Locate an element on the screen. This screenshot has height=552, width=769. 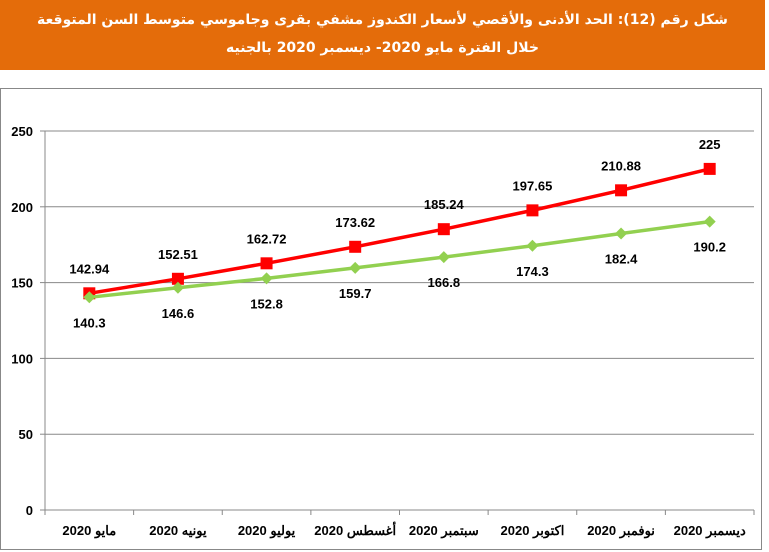
data-label: 140.3 is located at coordinates (89, 322).